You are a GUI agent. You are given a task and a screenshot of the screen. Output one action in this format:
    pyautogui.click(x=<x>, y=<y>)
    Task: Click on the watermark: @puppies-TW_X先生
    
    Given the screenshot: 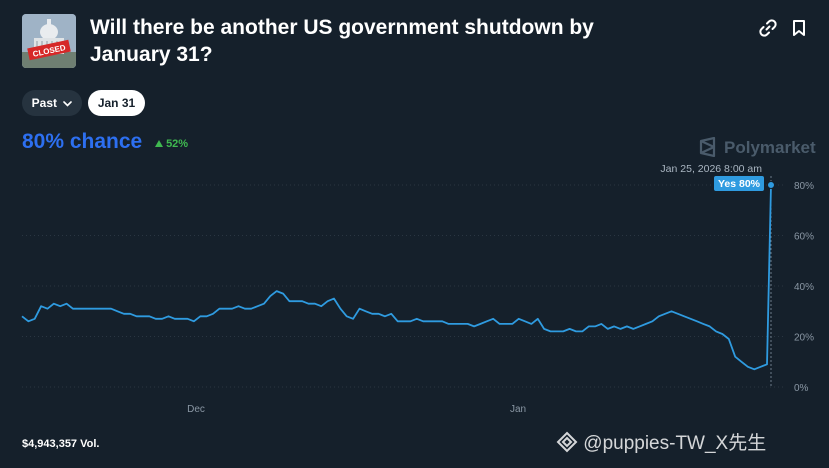 What is the action you would take?
    pyautogui.click(x=661, y=441)
    